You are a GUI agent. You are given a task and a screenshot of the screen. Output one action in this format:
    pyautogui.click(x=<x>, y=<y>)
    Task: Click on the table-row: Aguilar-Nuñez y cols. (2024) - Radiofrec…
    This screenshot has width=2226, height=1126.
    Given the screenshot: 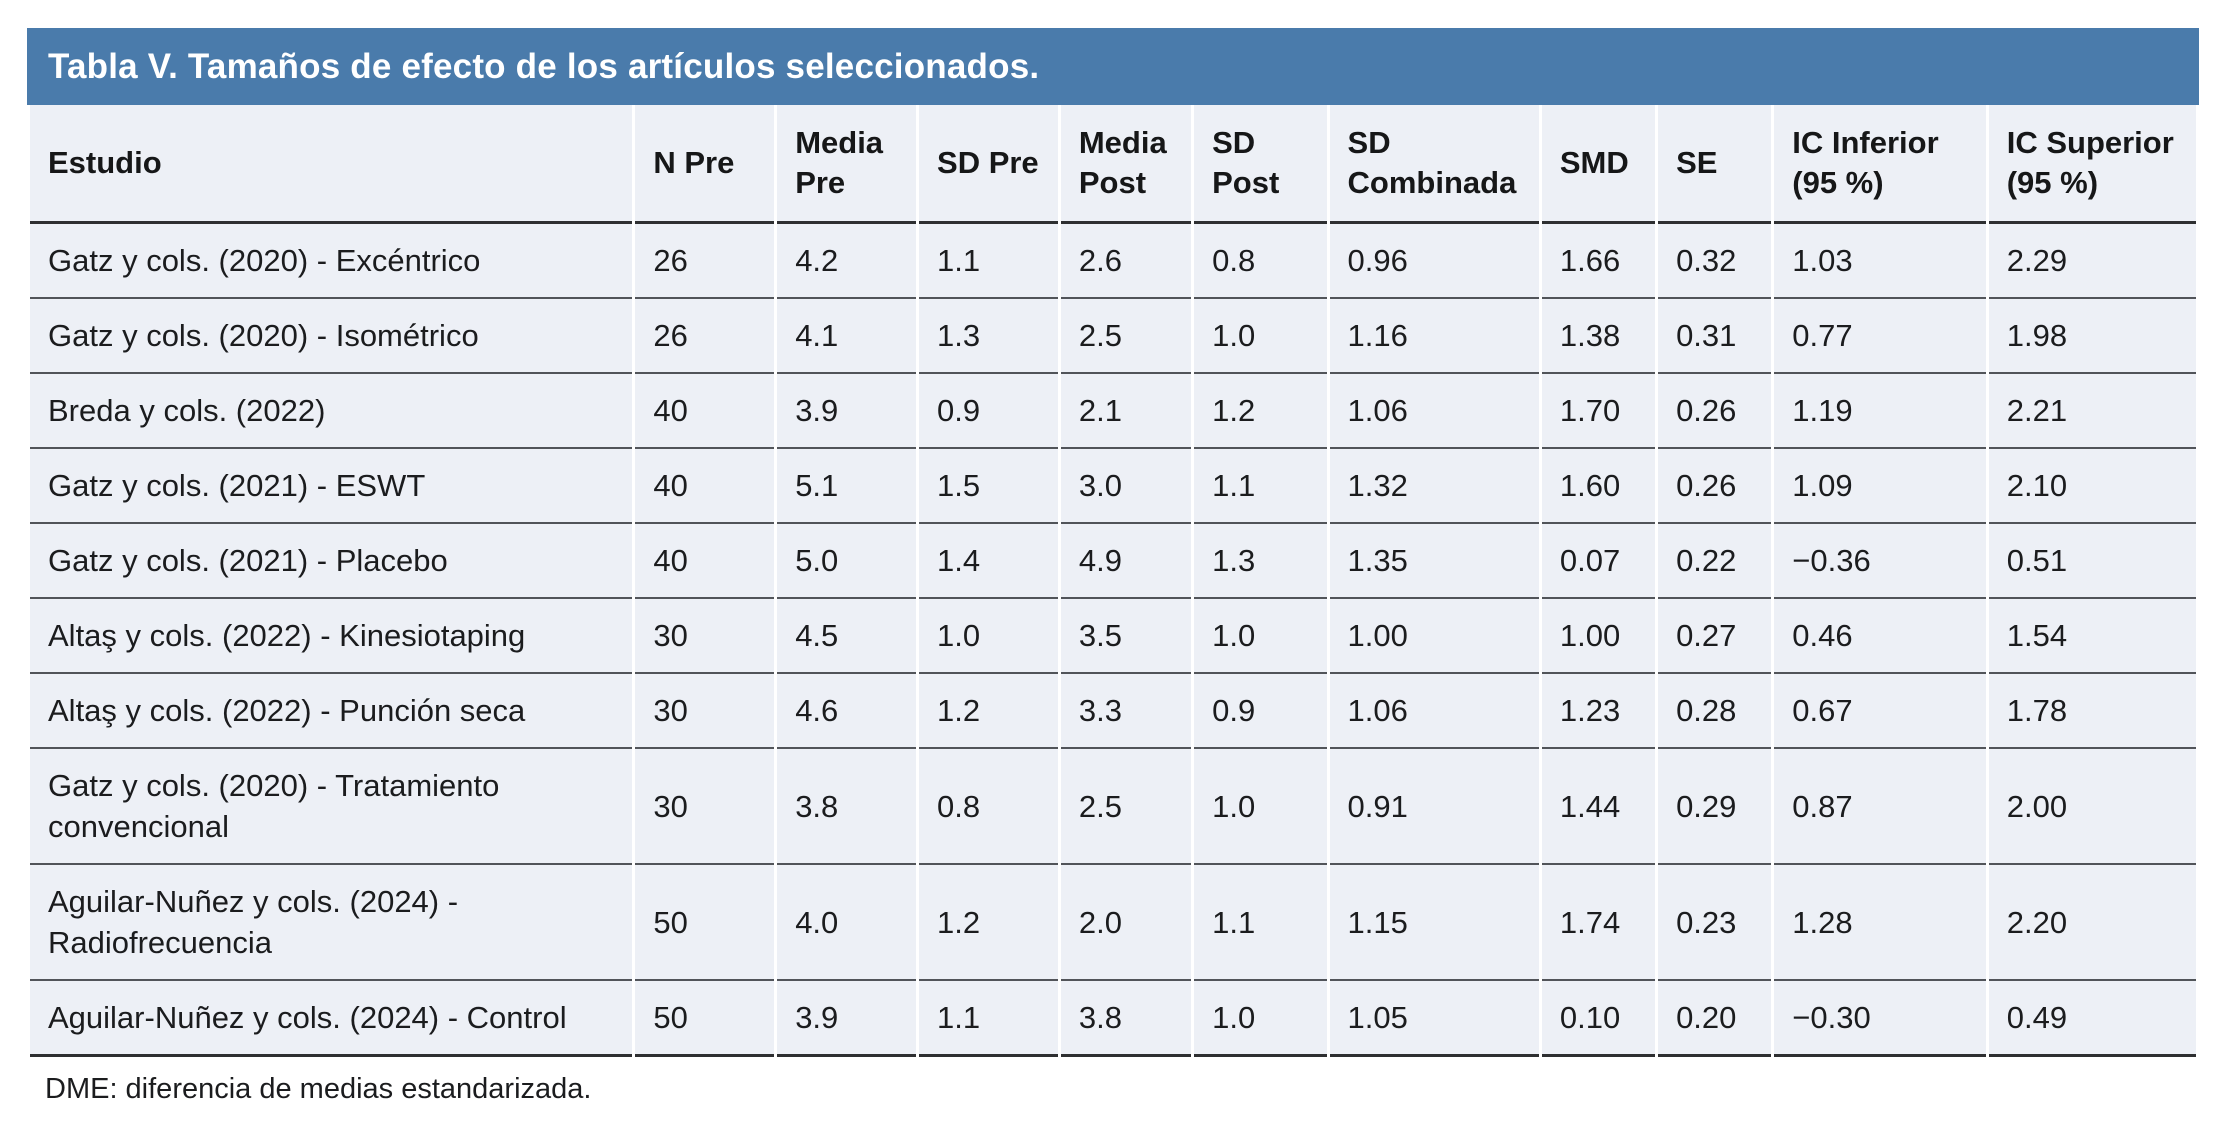 What is the action you would take?
    pyautogui.click(x=1113, y=923)
    